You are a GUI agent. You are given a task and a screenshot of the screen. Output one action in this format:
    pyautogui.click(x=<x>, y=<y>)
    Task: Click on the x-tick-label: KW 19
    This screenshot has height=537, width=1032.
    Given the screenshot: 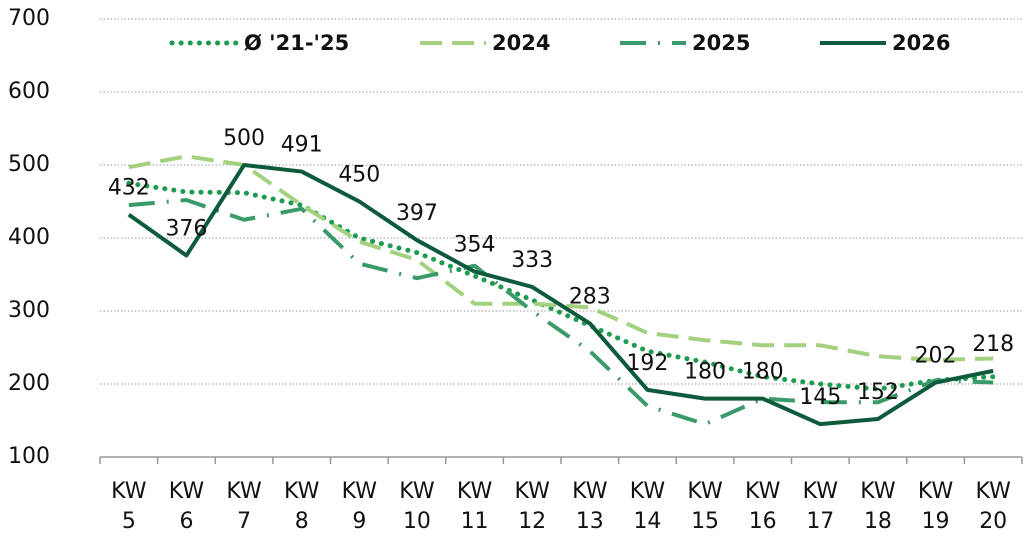 What is the action you would take?
    pyautogui.click(x=935, y=506)
    